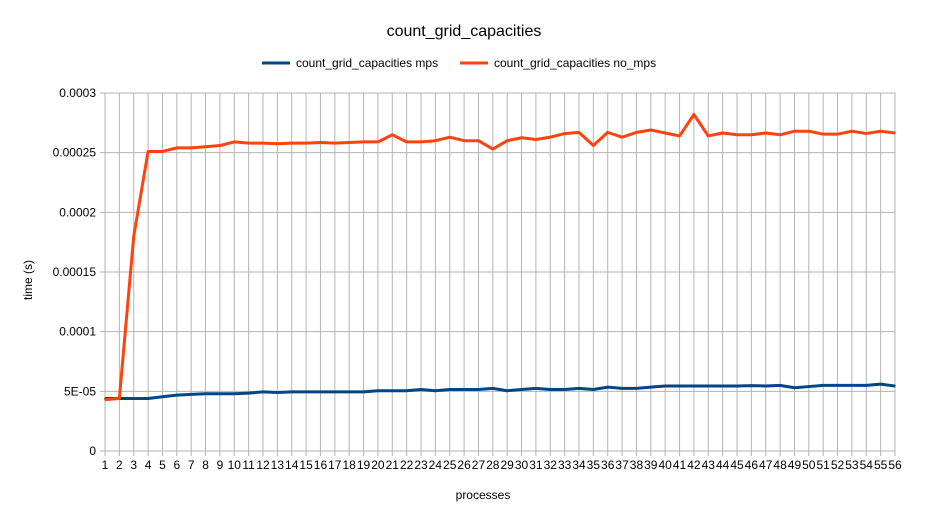  I want to click on x-tick-label: 38, so click(637, 465).